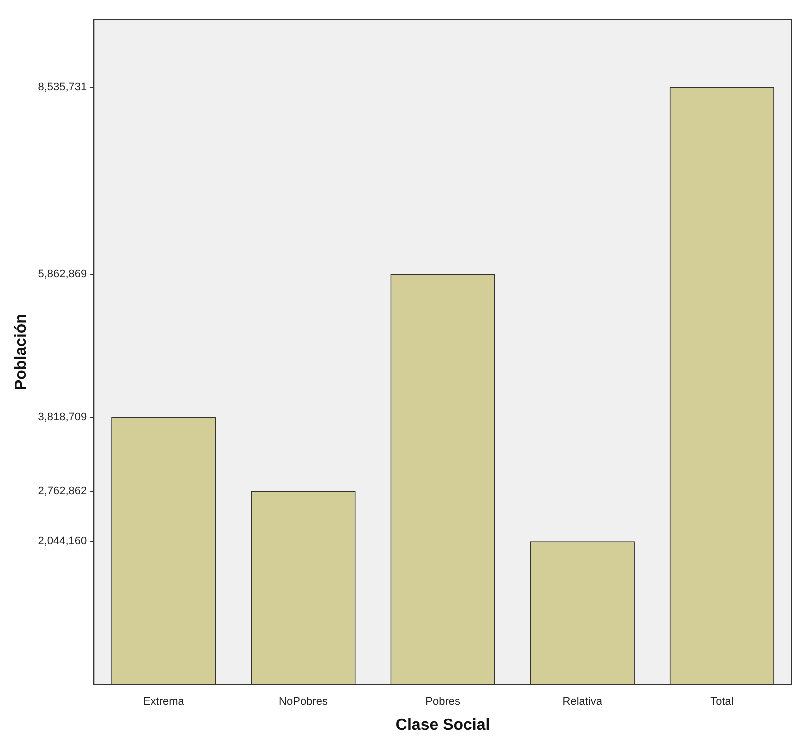 This screenshot has width=804, height=747. What do you see at coordinates (722, 702) in the screenshot?
I see `x-tick-label: Total` at bounding box center [722, 702].